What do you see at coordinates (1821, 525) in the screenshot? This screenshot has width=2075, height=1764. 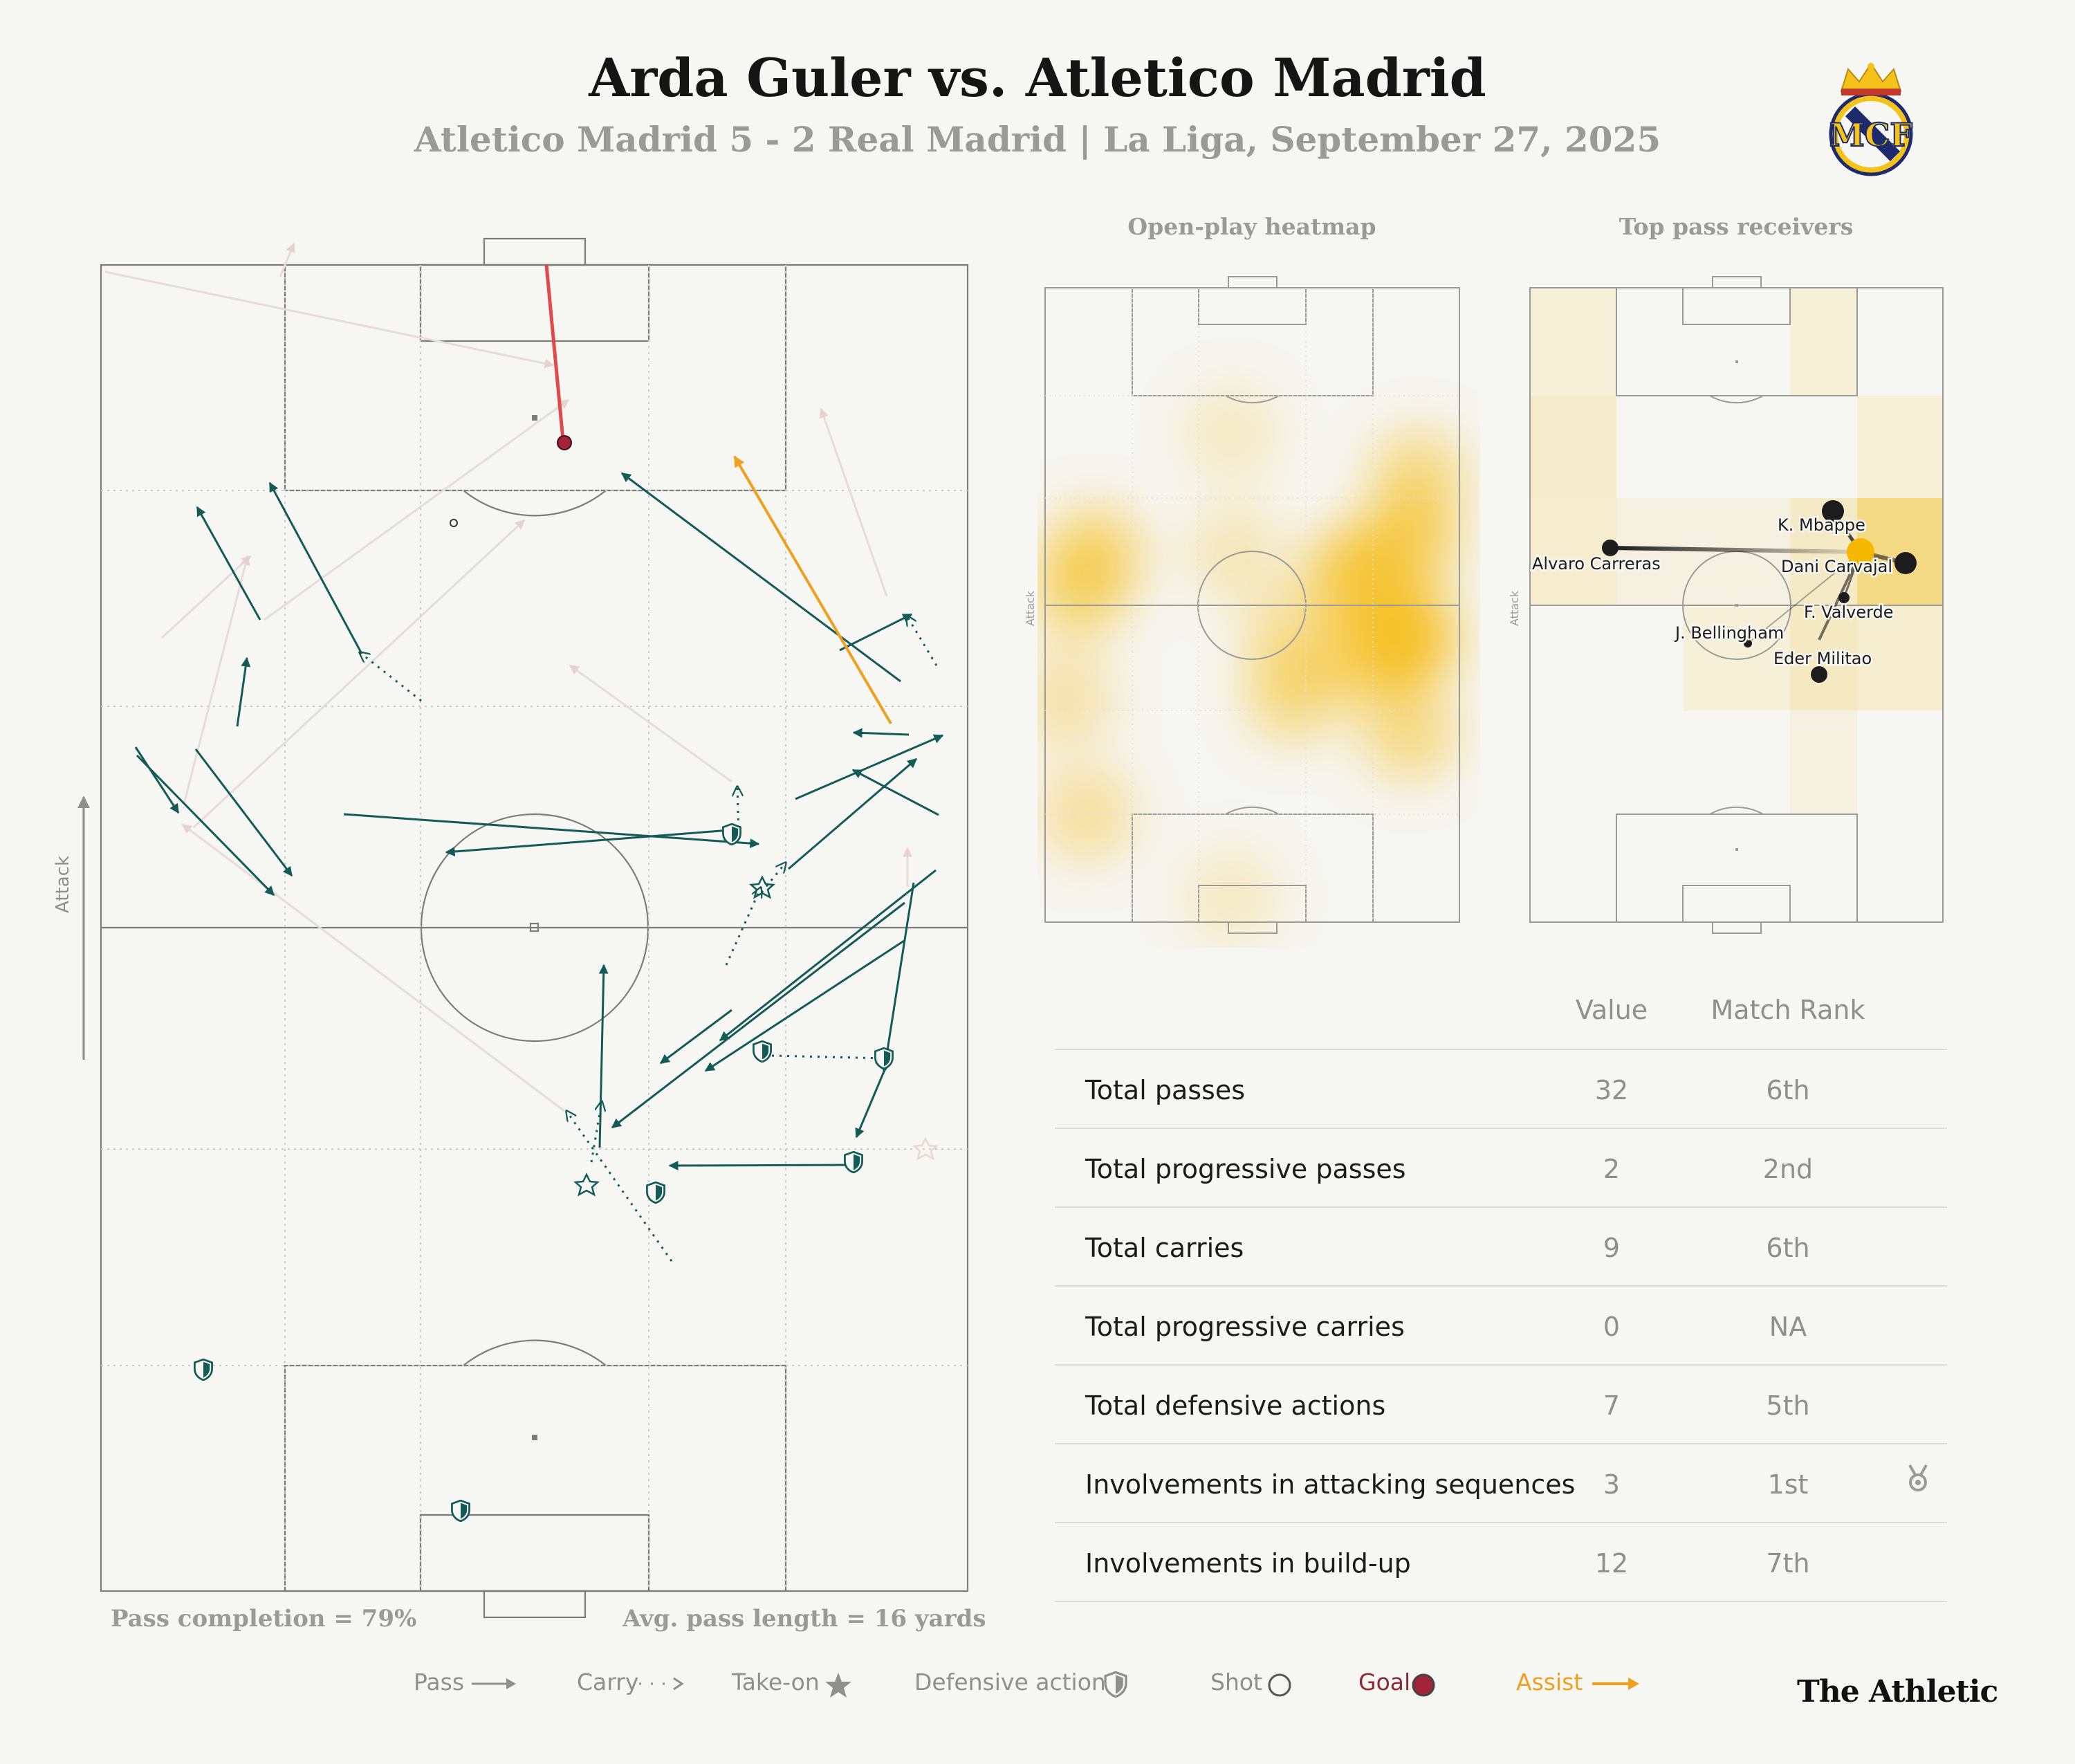 I see `receiver-label: K. Mbappe` at bounding box center [1821, 525].